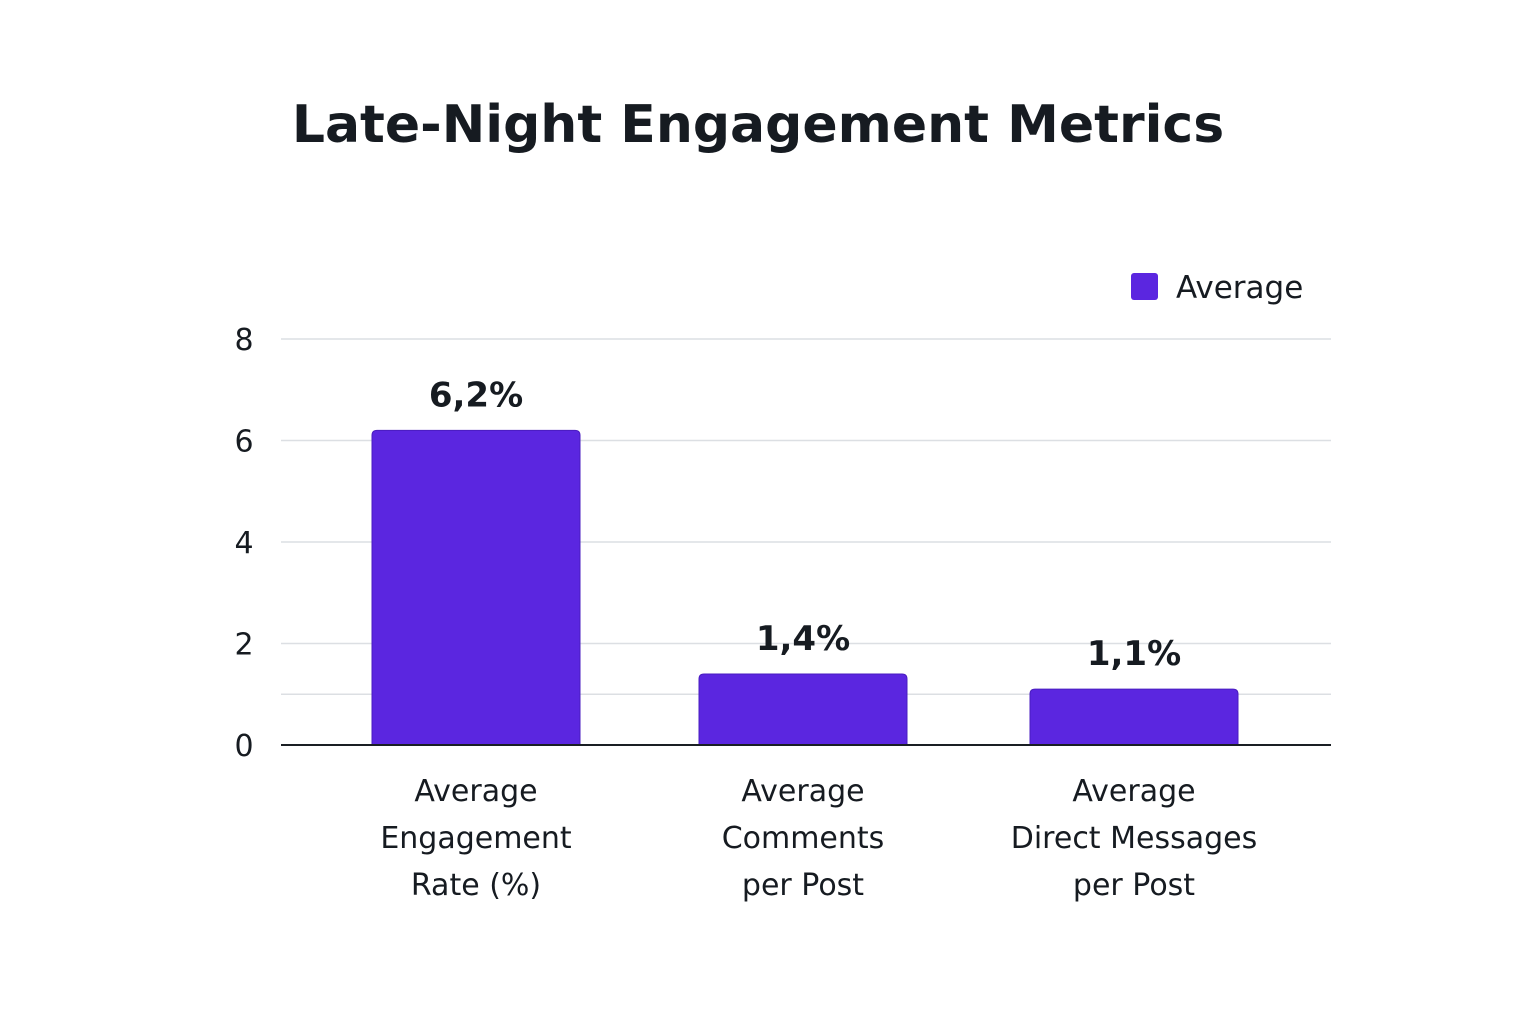 The image size is (1536, 1024). Describe the element at coordinates (476, 395) in the screenshot. I see `bar-value-label: 6,2%` at that location.